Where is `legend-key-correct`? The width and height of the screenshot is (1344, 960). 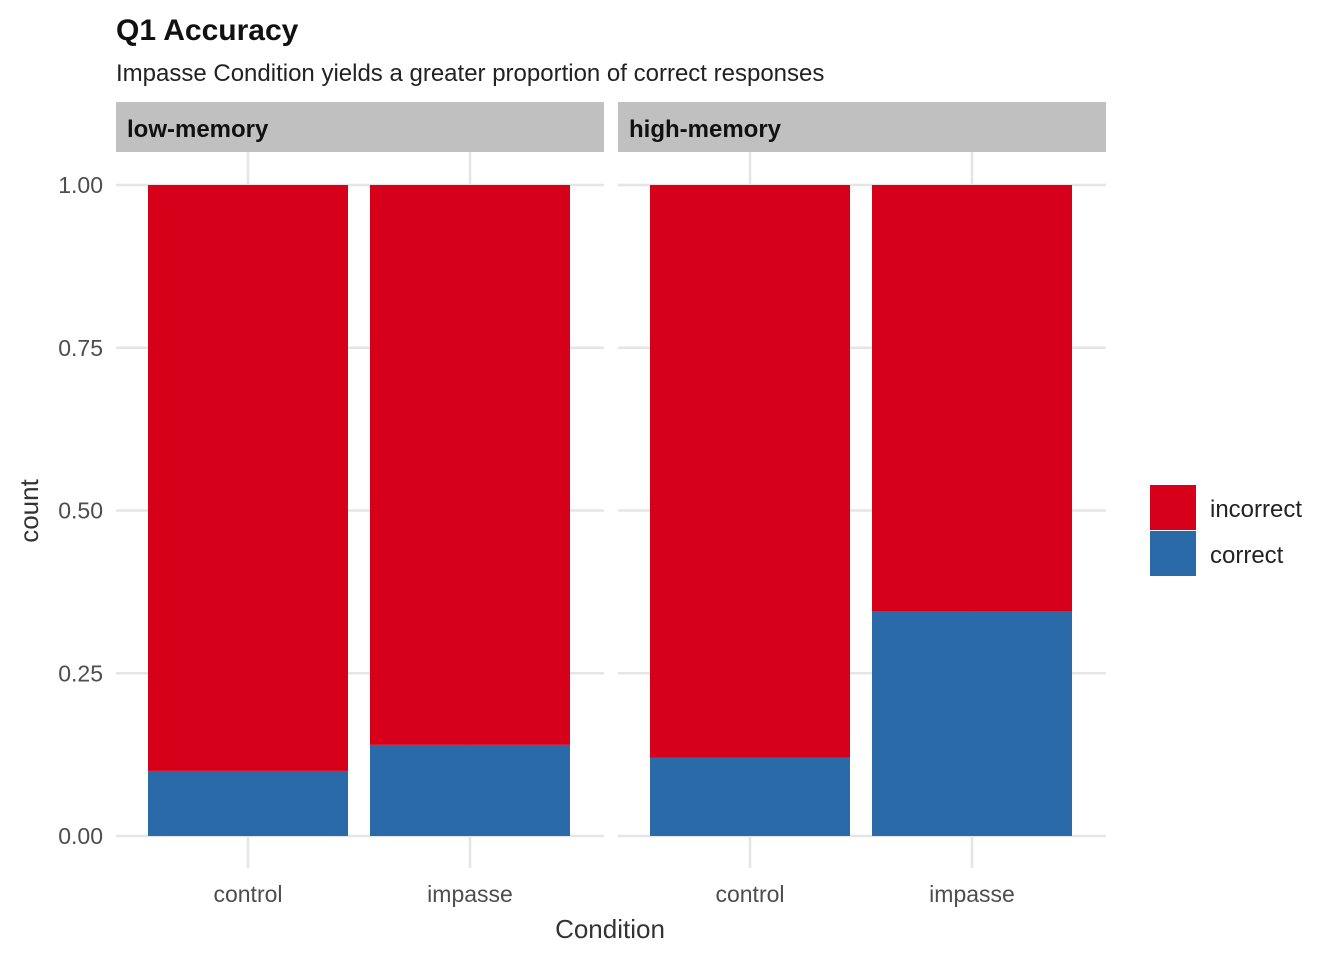
legend-key-correct is located at coordinates (1173, 553).